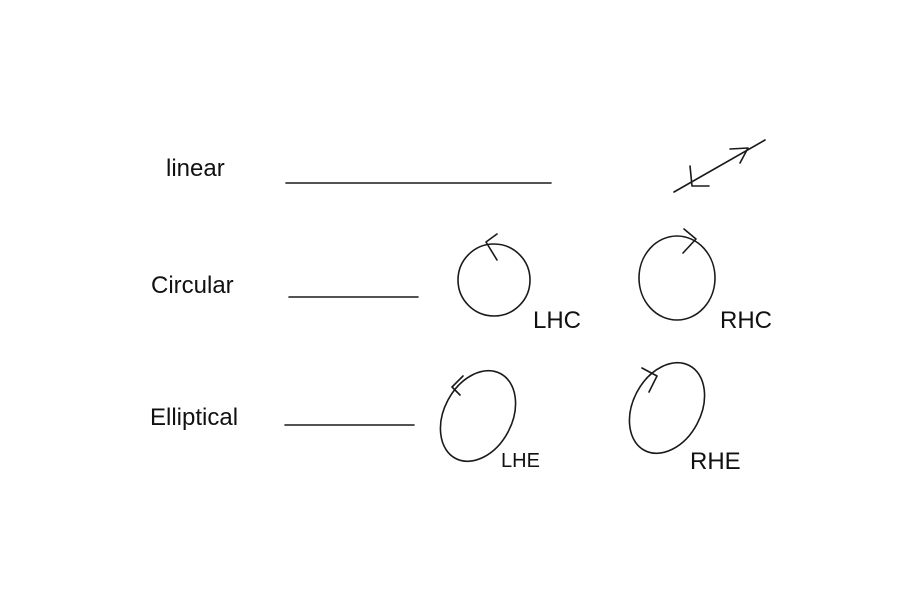 This screenshot has width=900, height=600. I want to click on lhc-circle-counterclockwise-icon, so click(494, 275).